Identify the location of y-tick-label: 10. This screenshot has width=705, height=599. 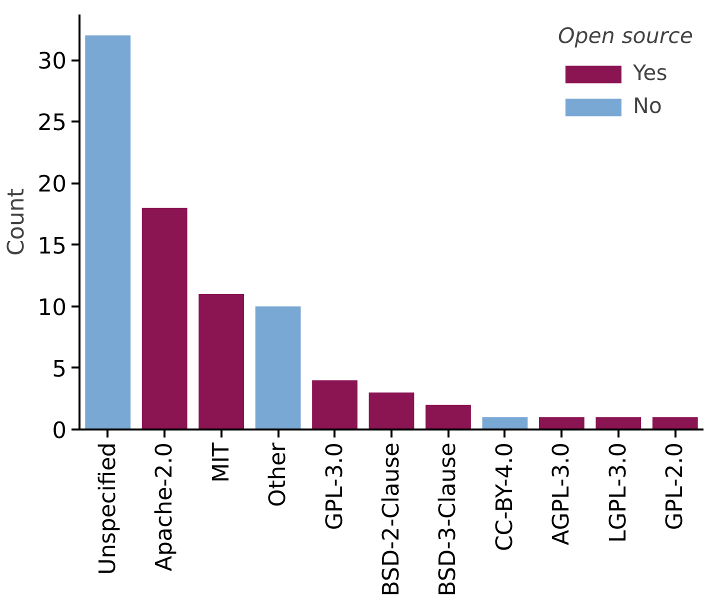
(52, 307).